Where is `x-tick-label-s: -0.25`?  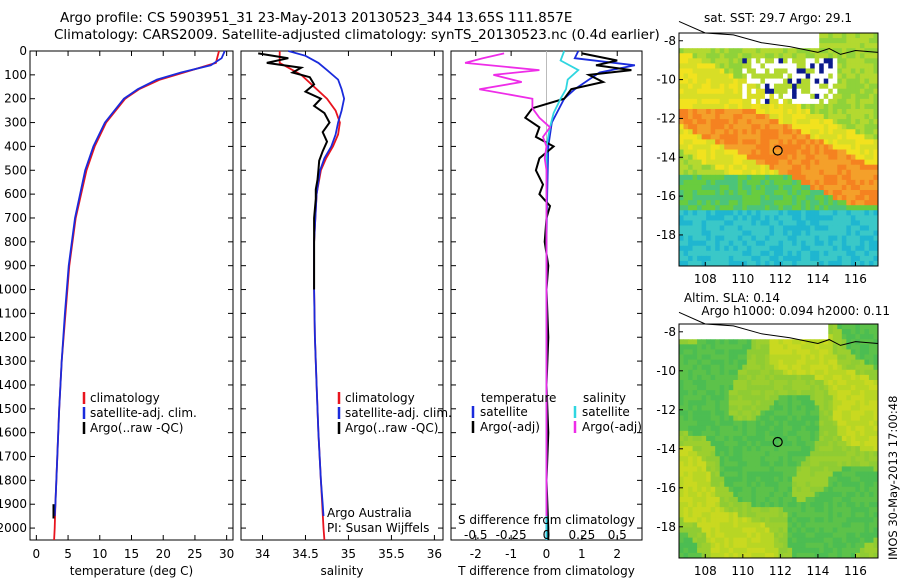
x-tick-label-s: -0.25 is located at coordinates (511, 535).